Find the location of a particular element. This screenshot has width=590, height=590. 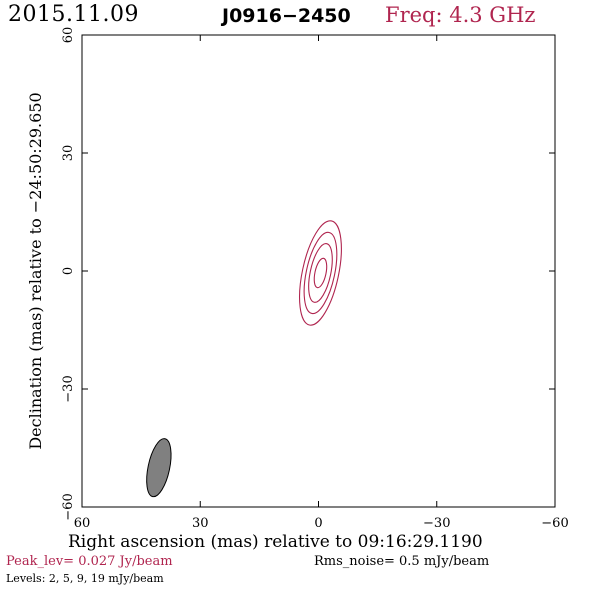

x-tick-label: 60 is located at coordinates (82, 523).